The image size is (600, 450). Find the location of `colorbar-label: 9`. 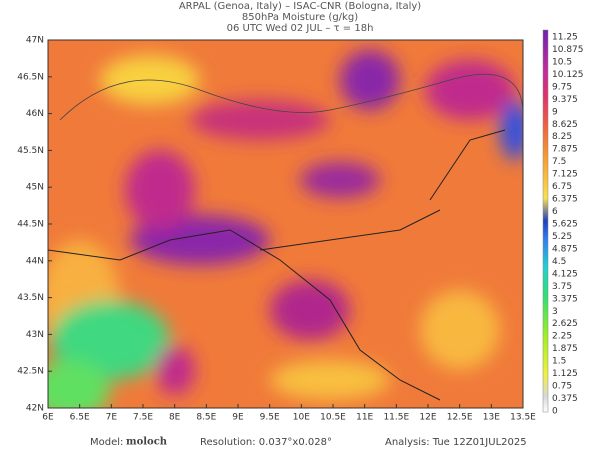

colorbar-label: 9 is located at coordinates (555, 112).